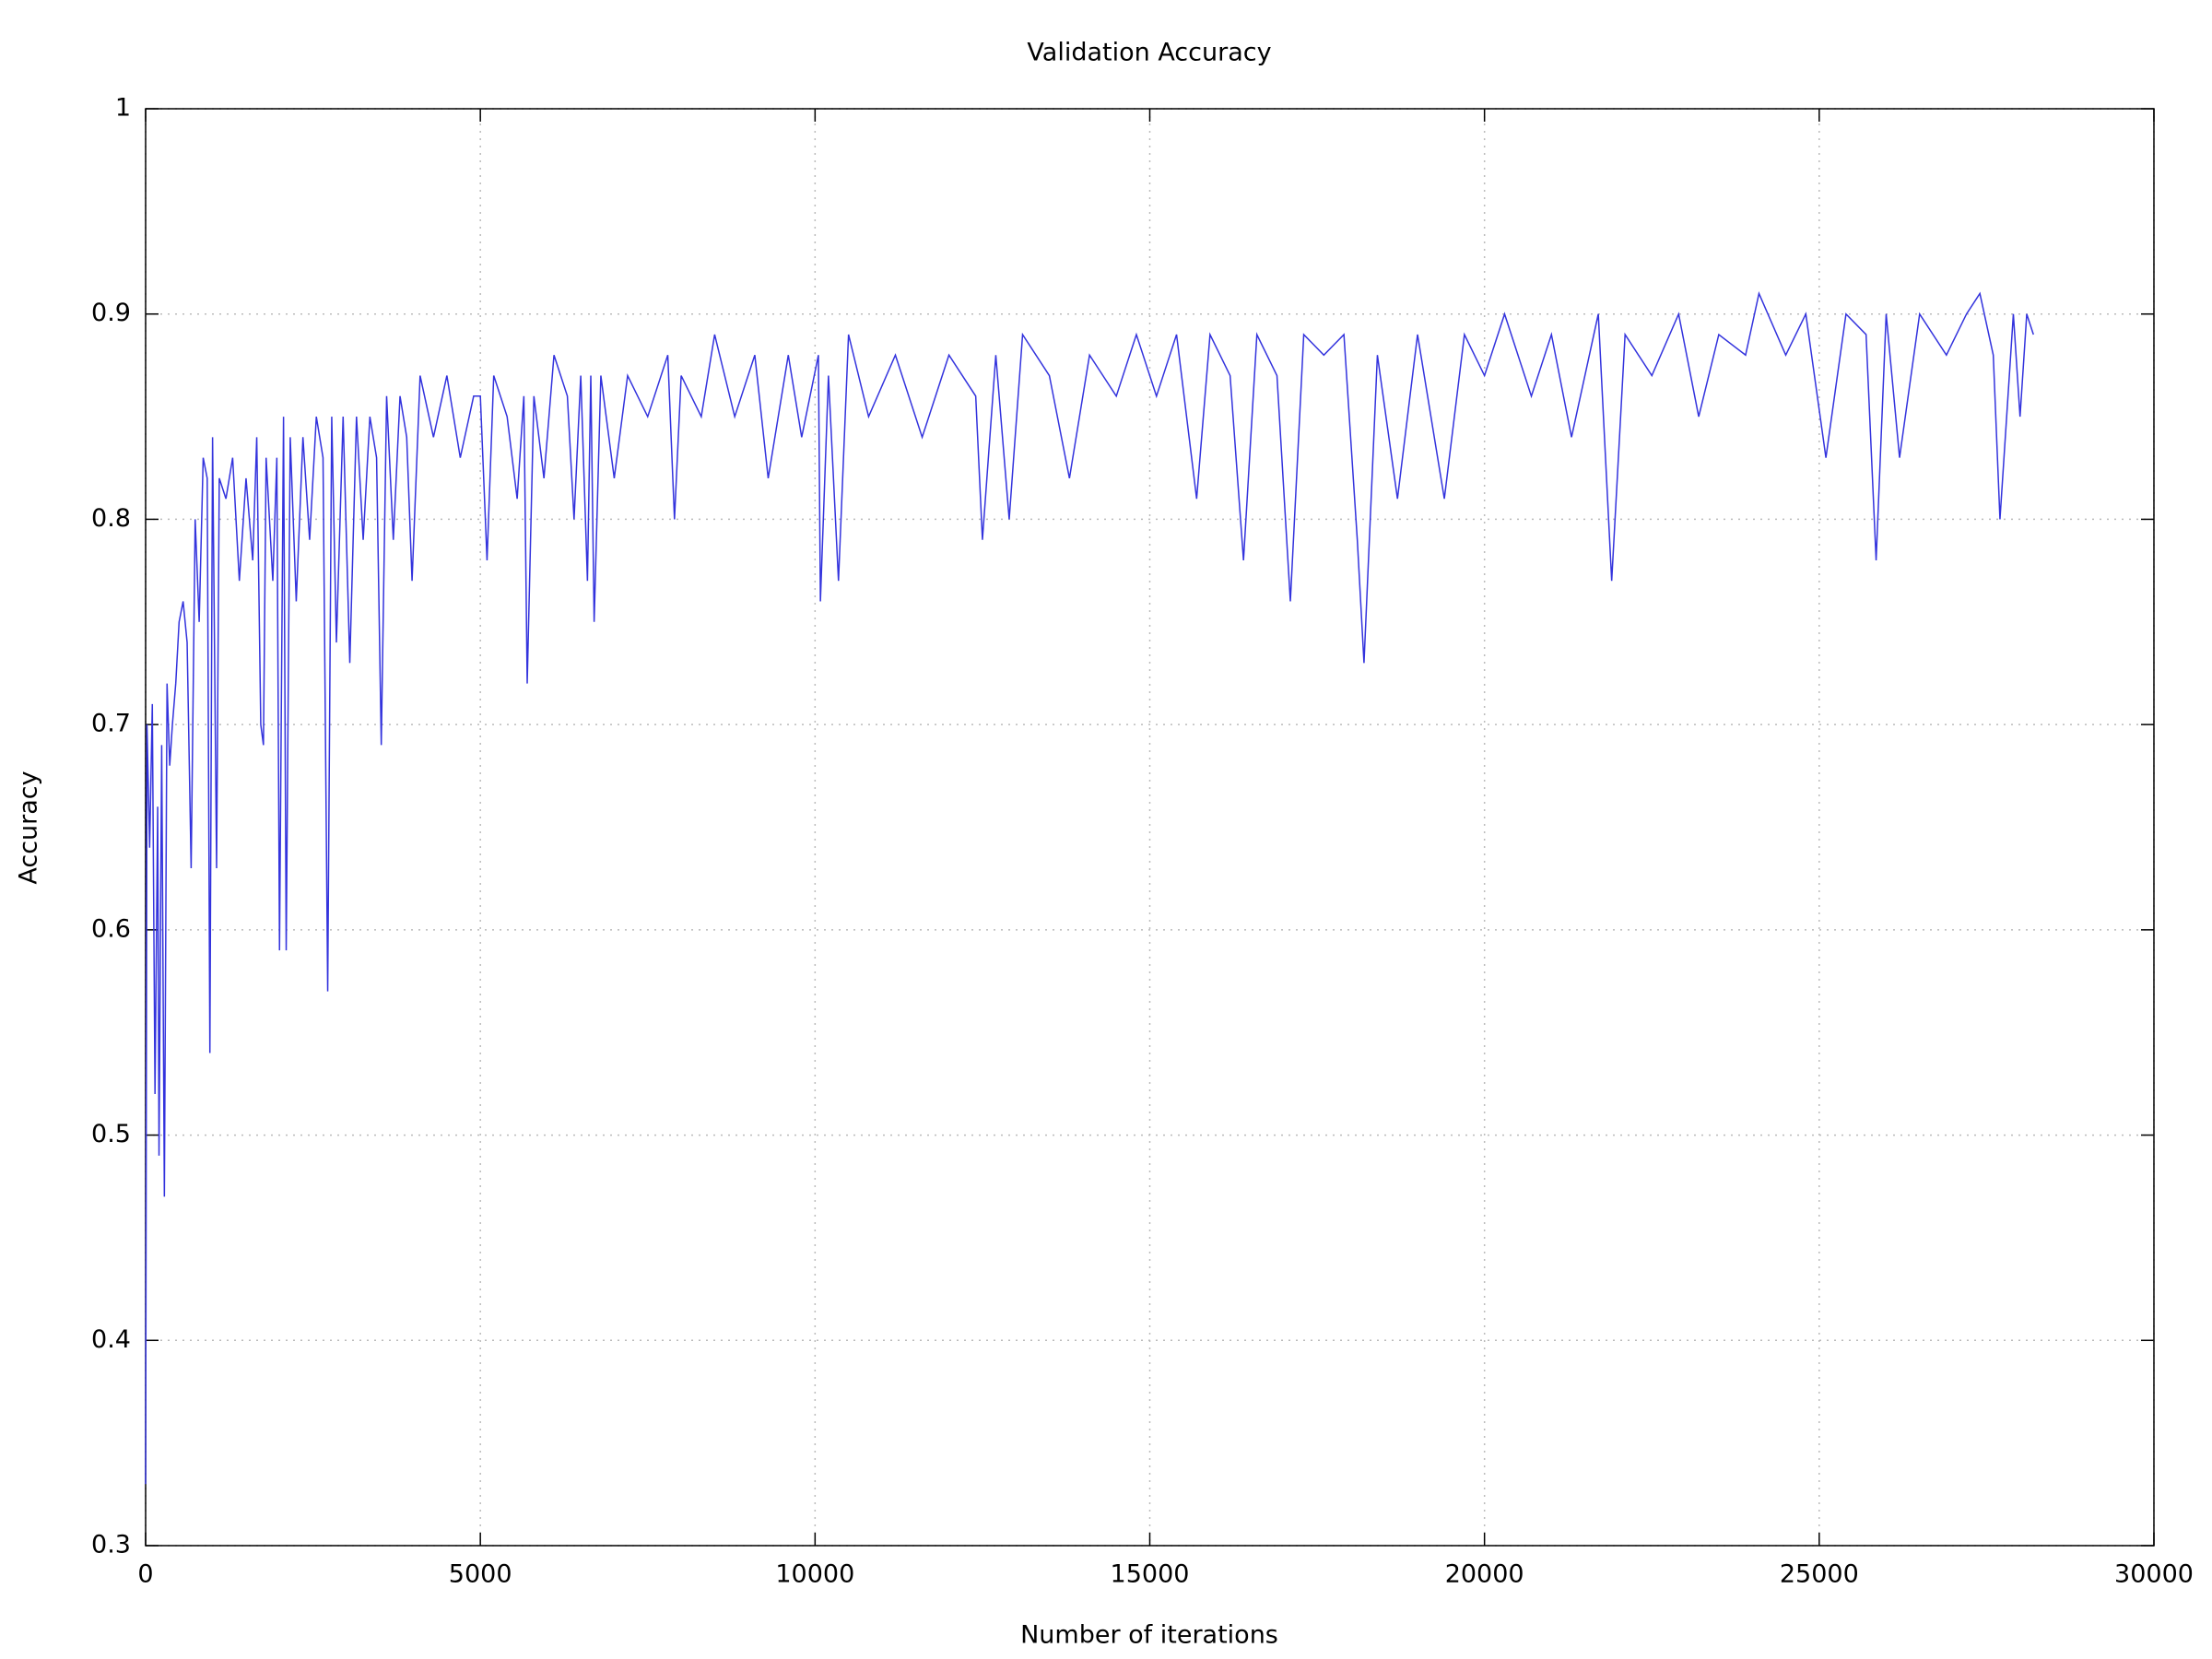  Describe the element at coordinates (814, 1574) in the screenshot. I see `x-tick-label: 10000` at that location.